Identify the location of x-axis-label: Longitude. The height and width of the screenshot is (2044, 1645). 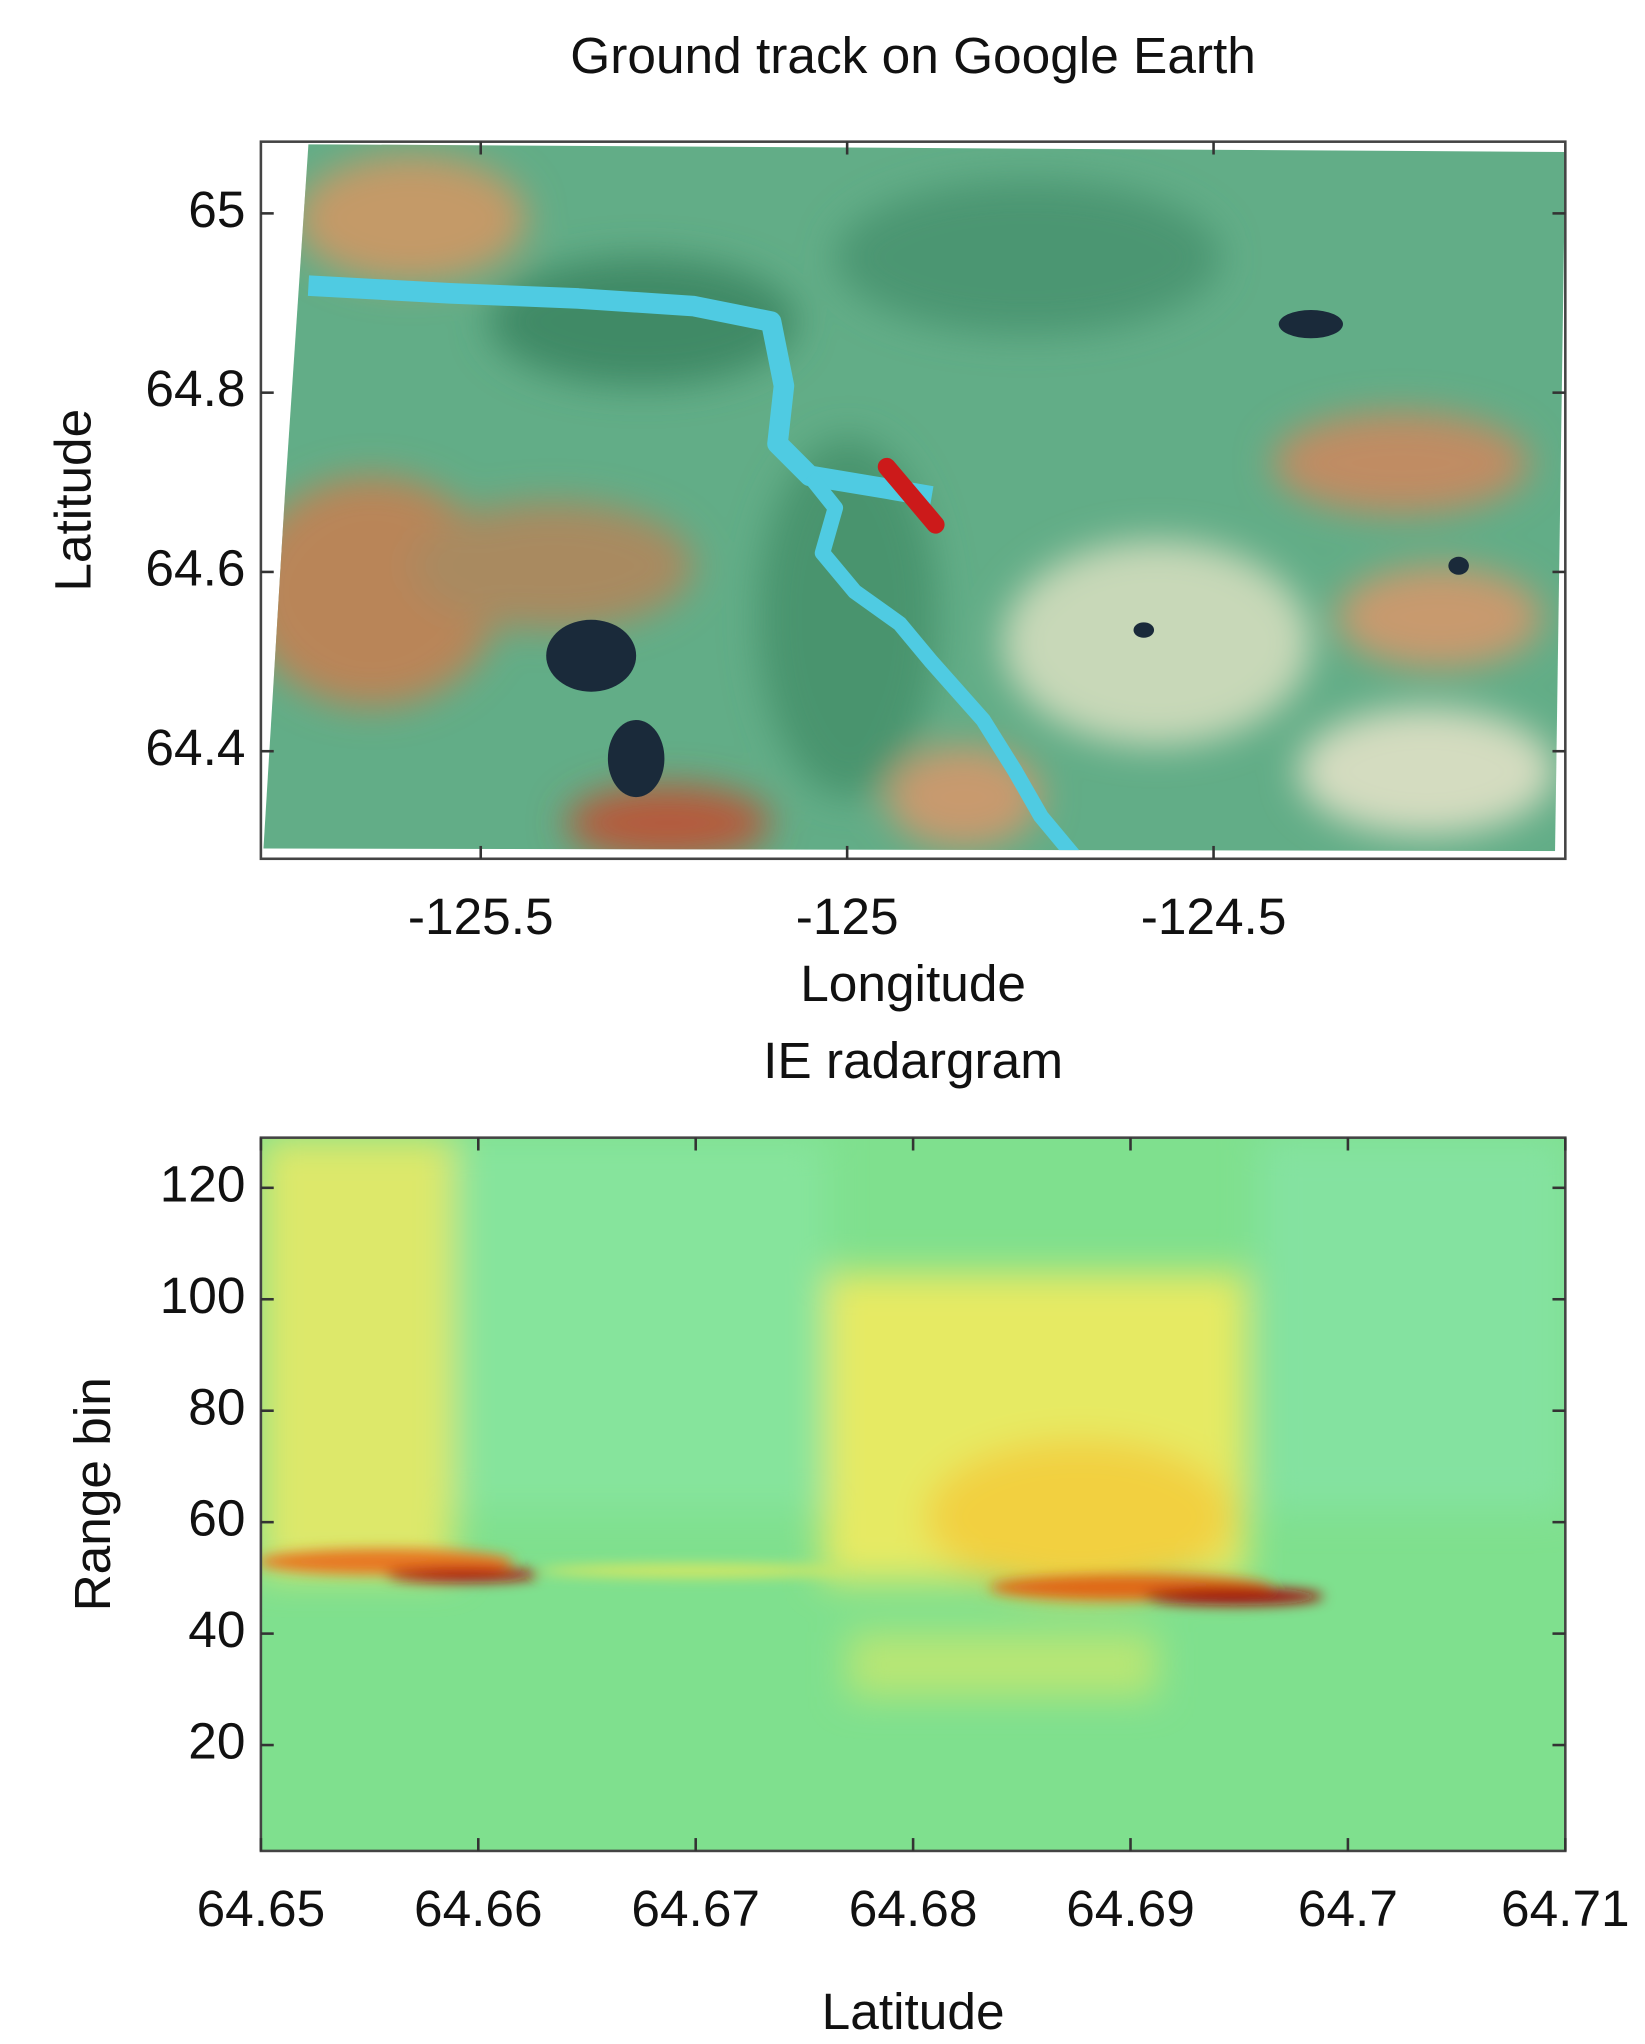
(913, 983).